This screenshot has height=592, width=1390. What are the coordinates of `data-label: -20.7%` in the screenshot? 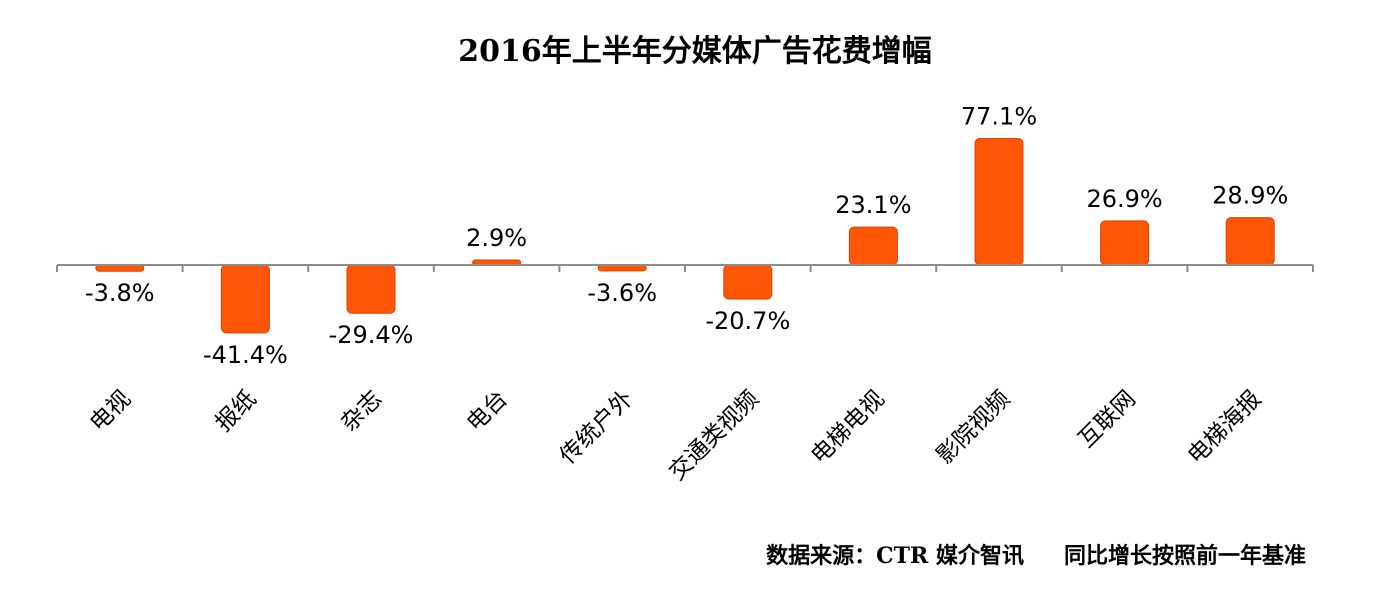 It's located at (747, 321).